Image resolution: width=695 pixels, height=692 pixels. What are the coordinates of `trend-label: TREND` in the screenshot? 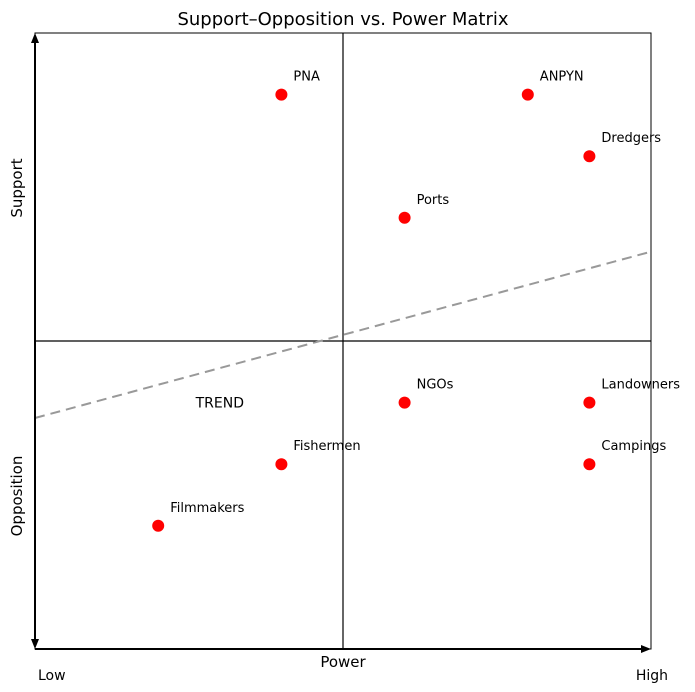 It's located at (219, 404).